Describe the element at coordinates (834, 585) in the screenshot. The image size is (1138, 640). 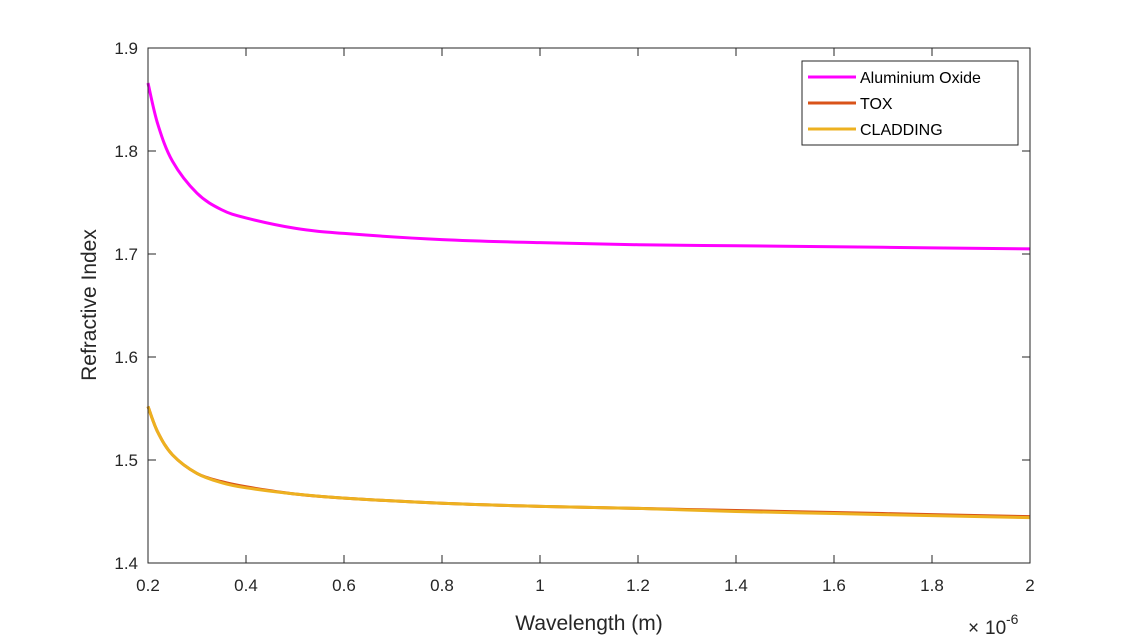
I see `x-tick-label: 1.6` at that location.